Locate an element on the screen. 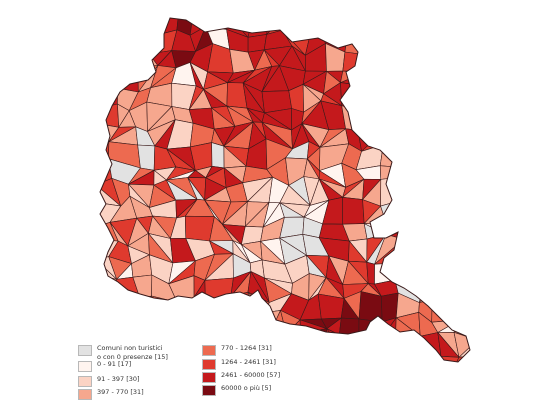 This screenshot has width=550, height=408. legend-label-line: 2461 - 60000 [57] is located at coordinates (251, 375).